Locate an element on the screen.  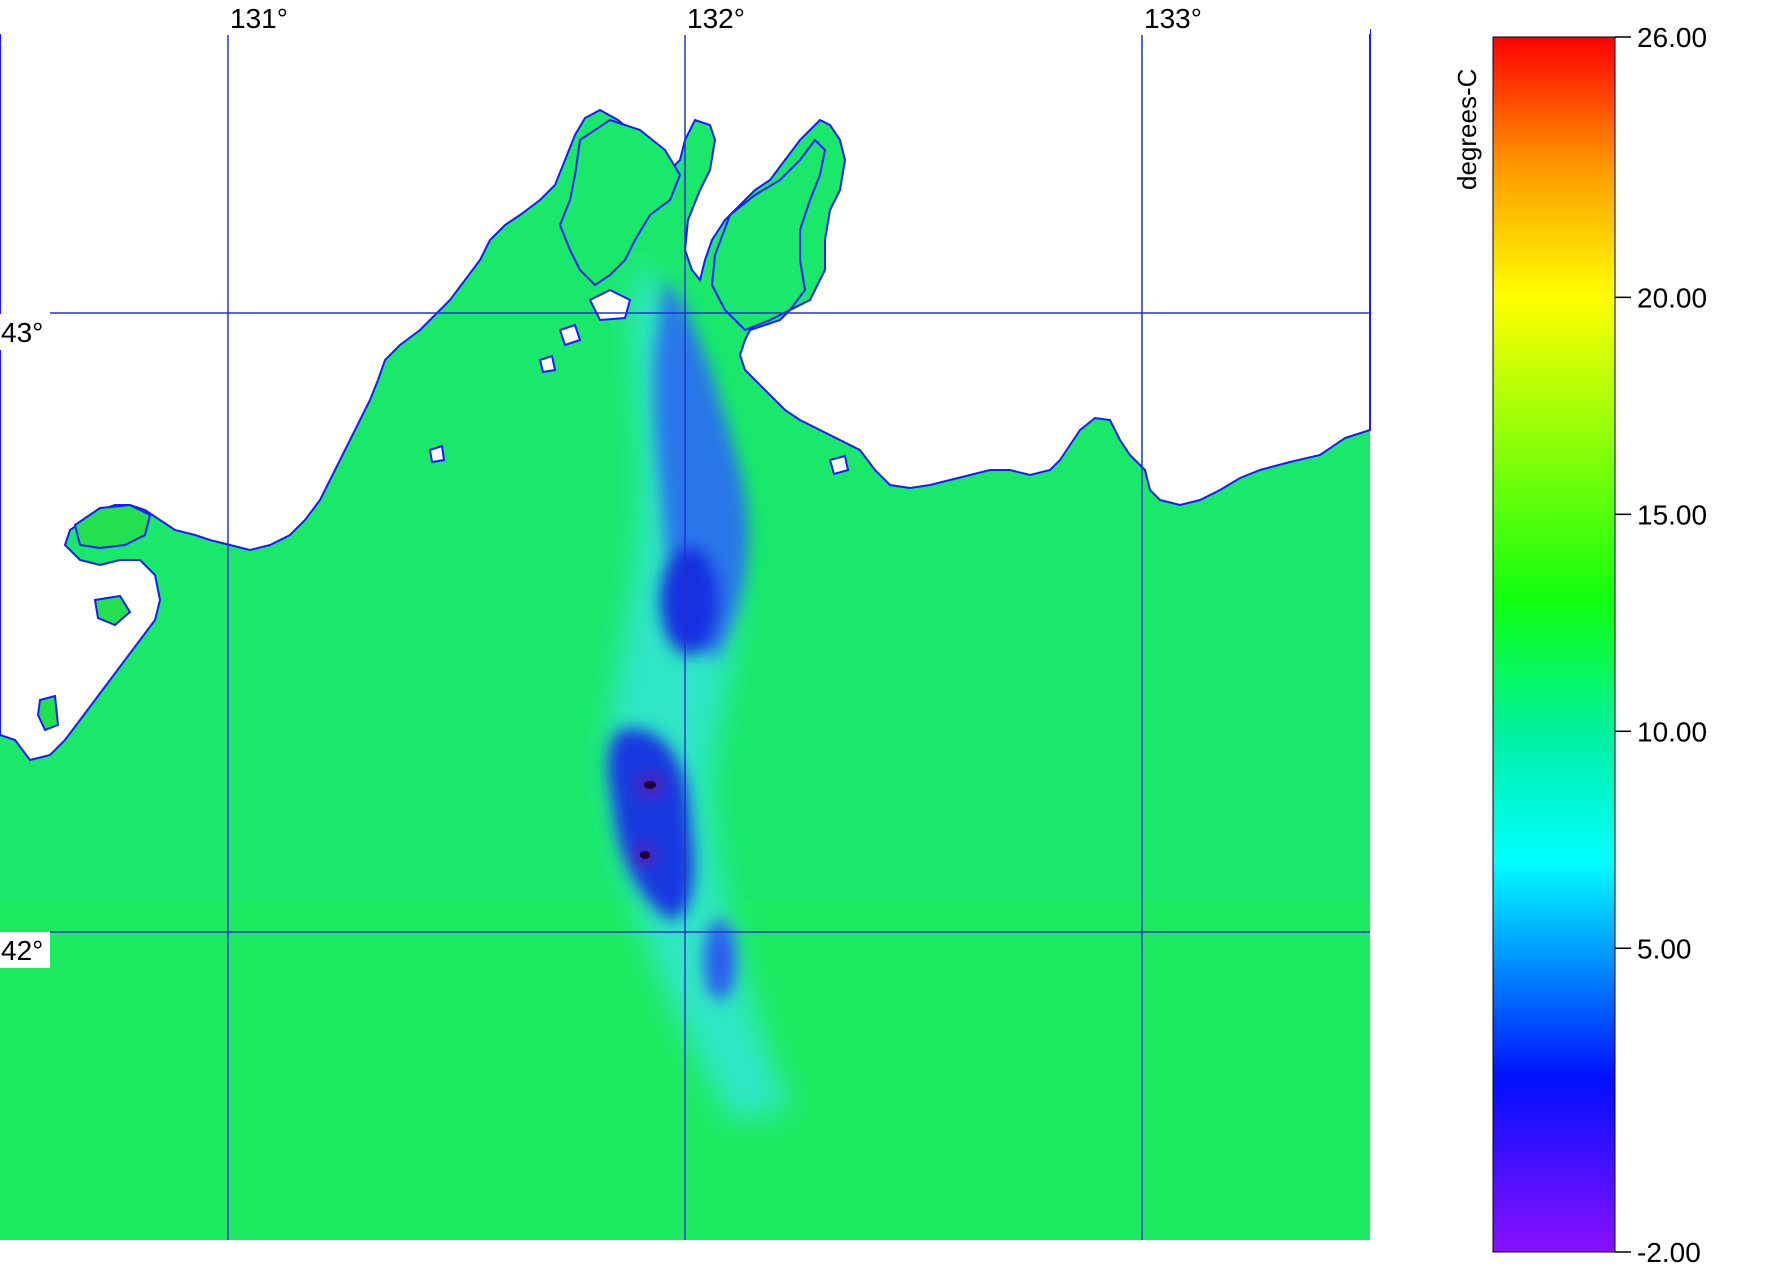
lon-label-131: 131° is located at coordinates (259, 18).